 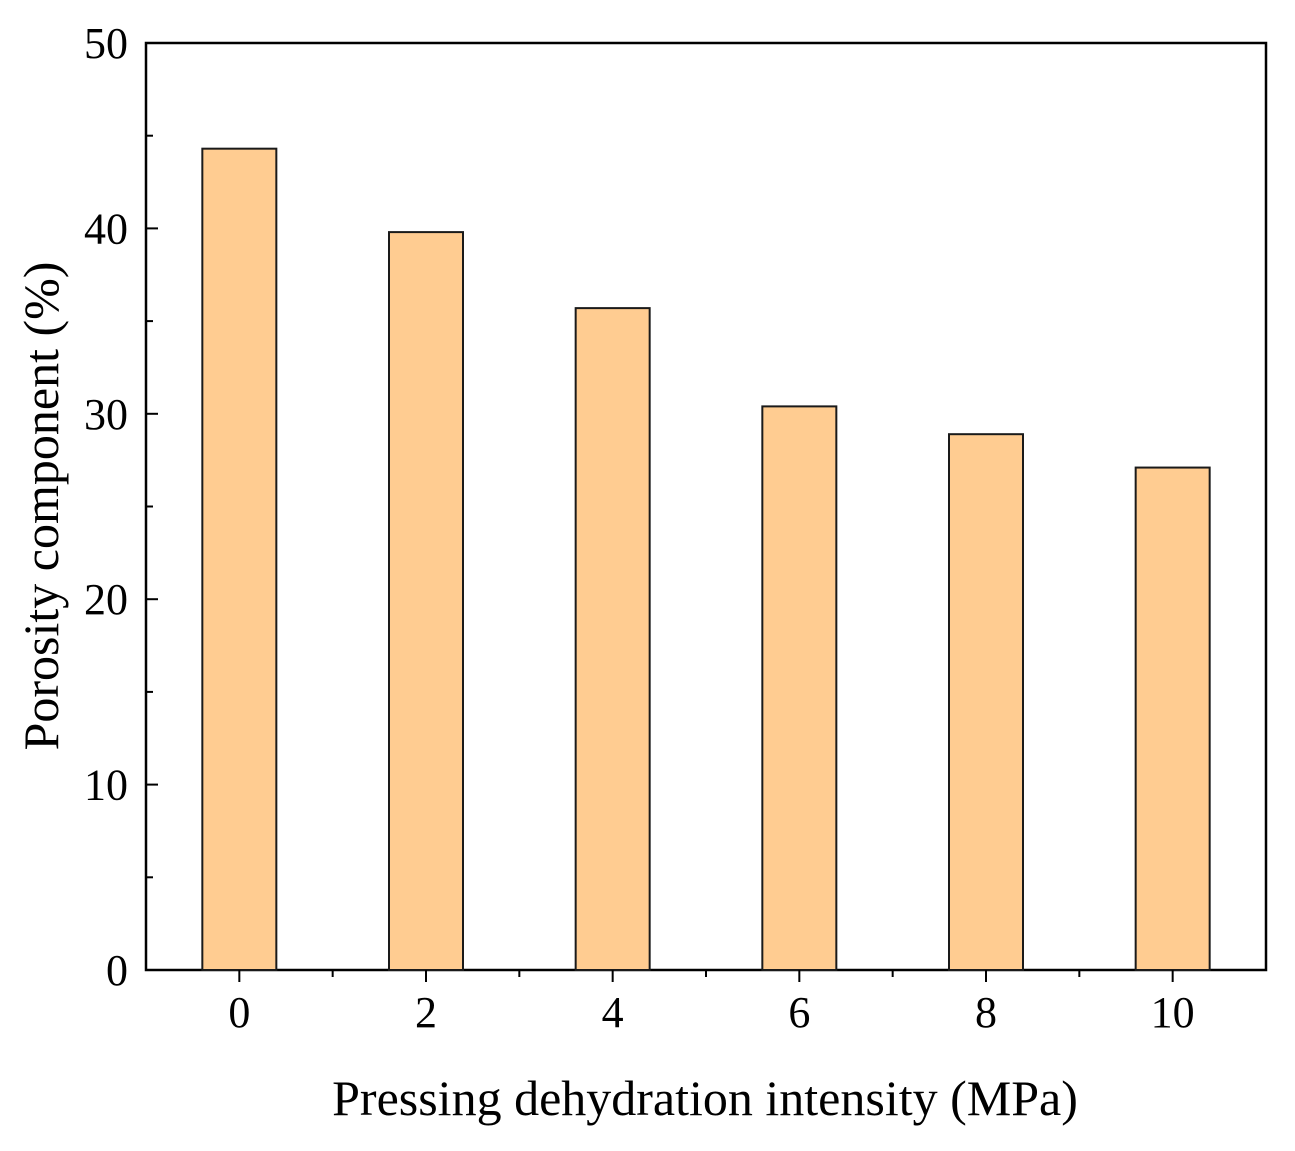 I want to click on x-axis-ticks: 0 2 4 6 8 10, so click(x=711, y=1003).